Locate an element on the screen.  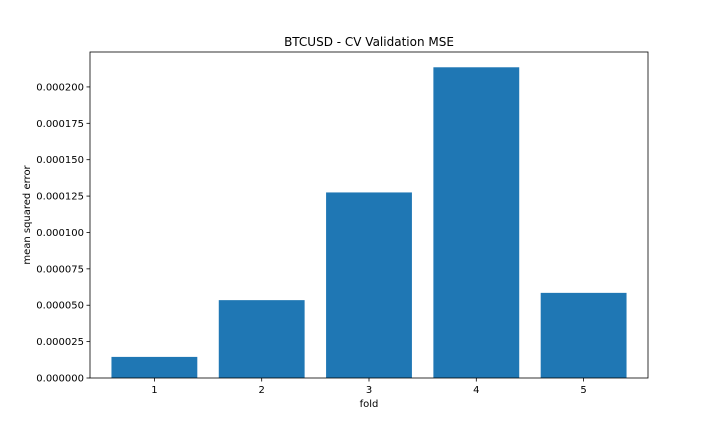
y-tick-label: 0.000200 is located at coordinates (60, 87).